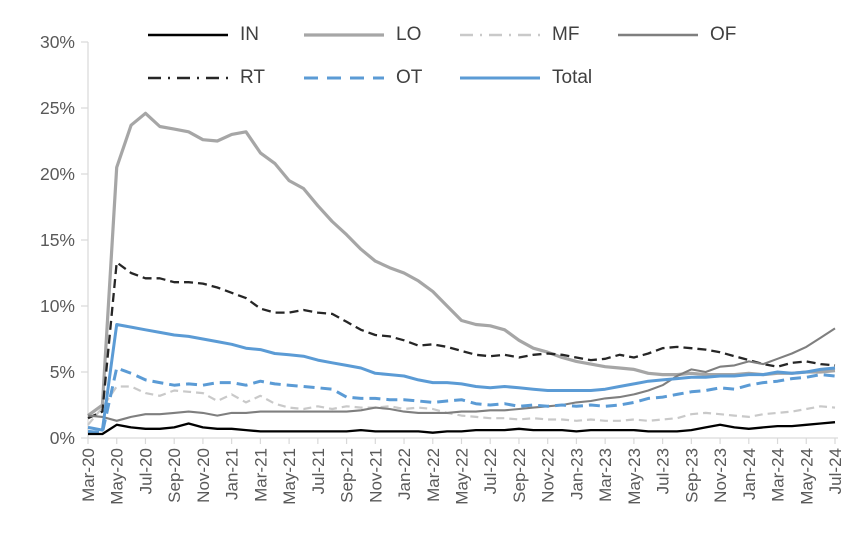  Describe the element at coordinates (57, 42) in the screenshot. I see `y-tick-label: 30%` at that location.